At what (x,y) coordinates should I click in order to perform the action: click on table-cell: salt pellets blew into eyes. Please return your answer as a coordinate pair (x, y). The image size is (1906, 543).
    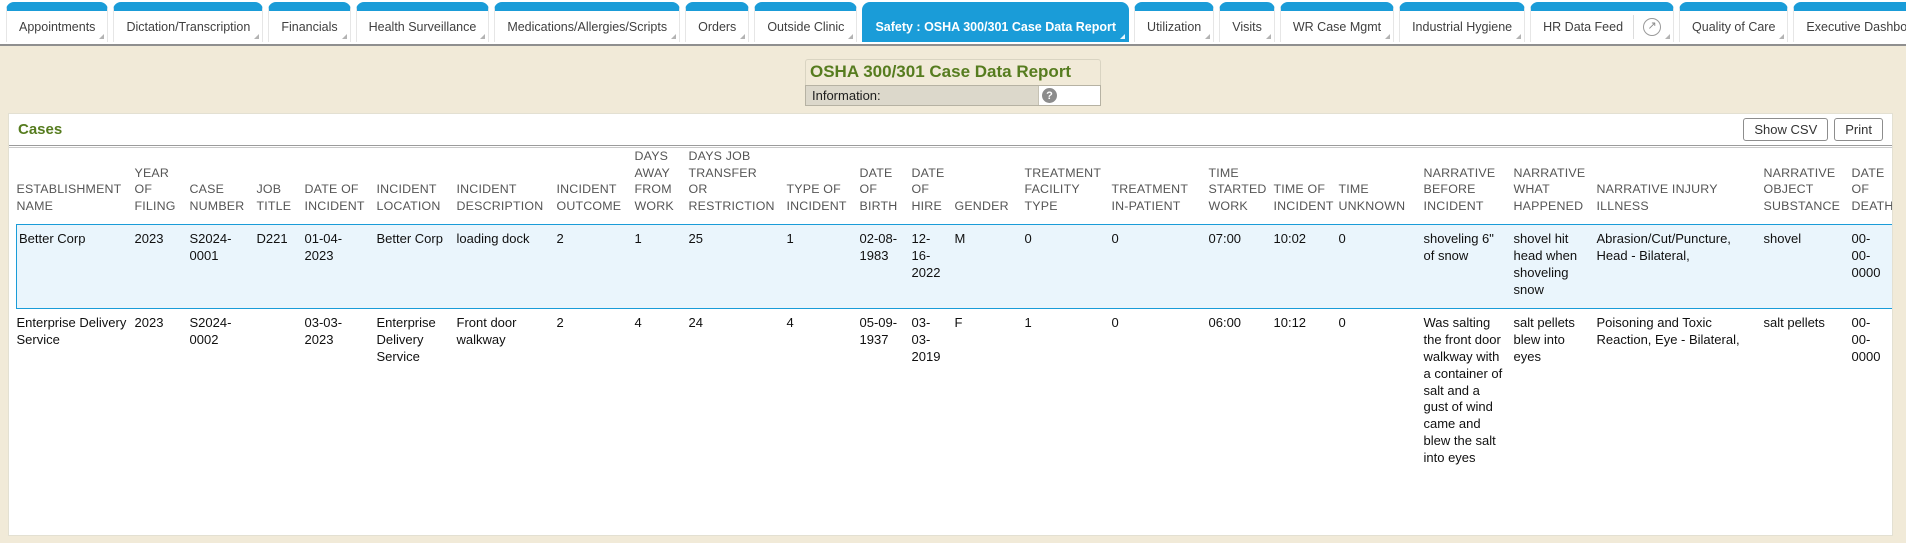
    Looking at the image, I should click on (1544, 339).